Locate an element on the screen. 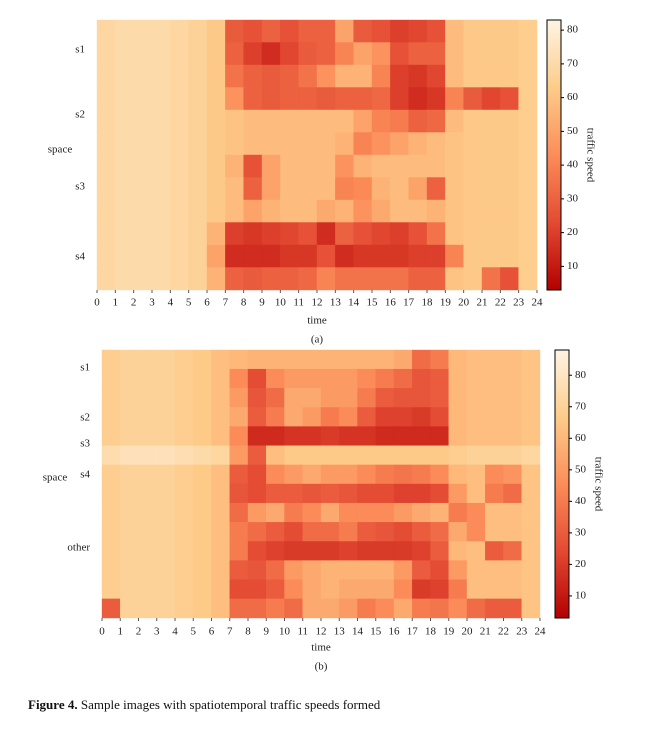 Image resolution: width=661 pixels, height=729 pixels. panel-label: (a) is located at coordinates (317, 340).